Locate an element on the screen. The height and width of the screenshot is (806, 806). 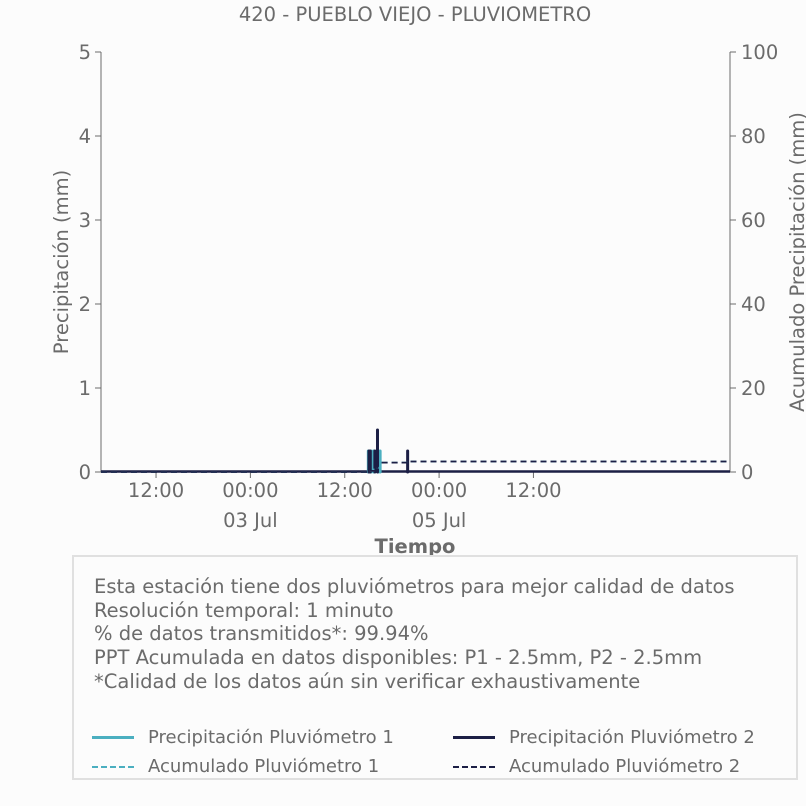
y2-tick-label: 0 is located at coordinates (747, 472).